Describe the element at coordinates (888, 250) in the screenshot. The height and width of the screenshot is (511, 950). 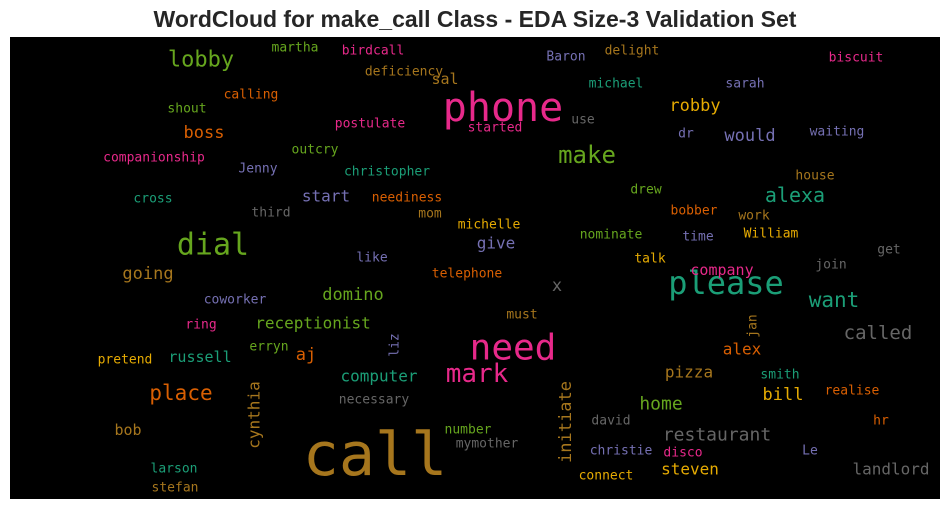
I see `word-get: get` at that location.